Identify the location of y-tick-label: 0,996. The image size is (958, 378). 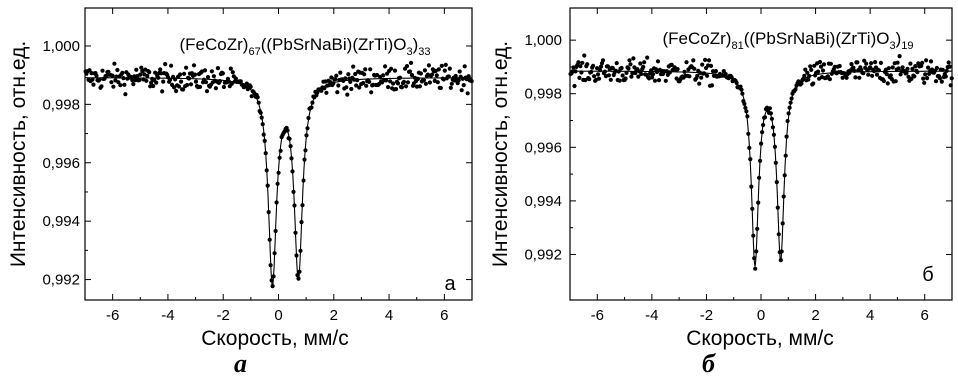
(543, 147).